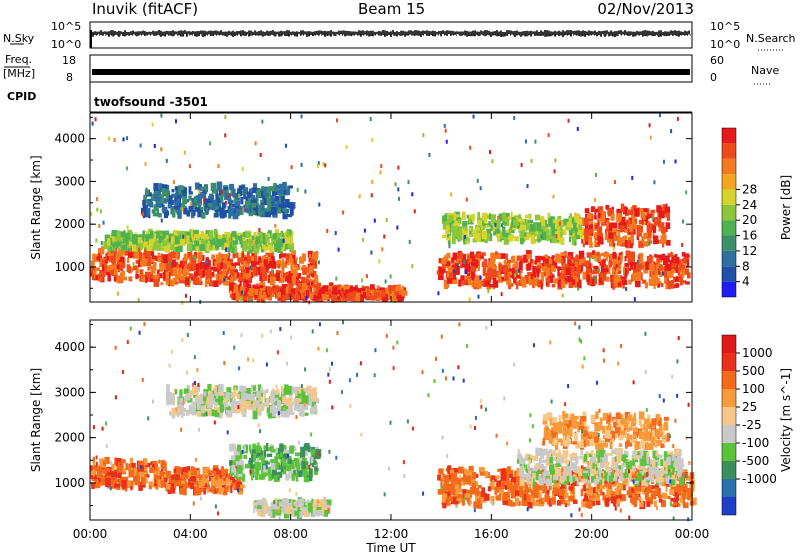  I want to click on freq-unit-label: [MHz], so click(19, 73).